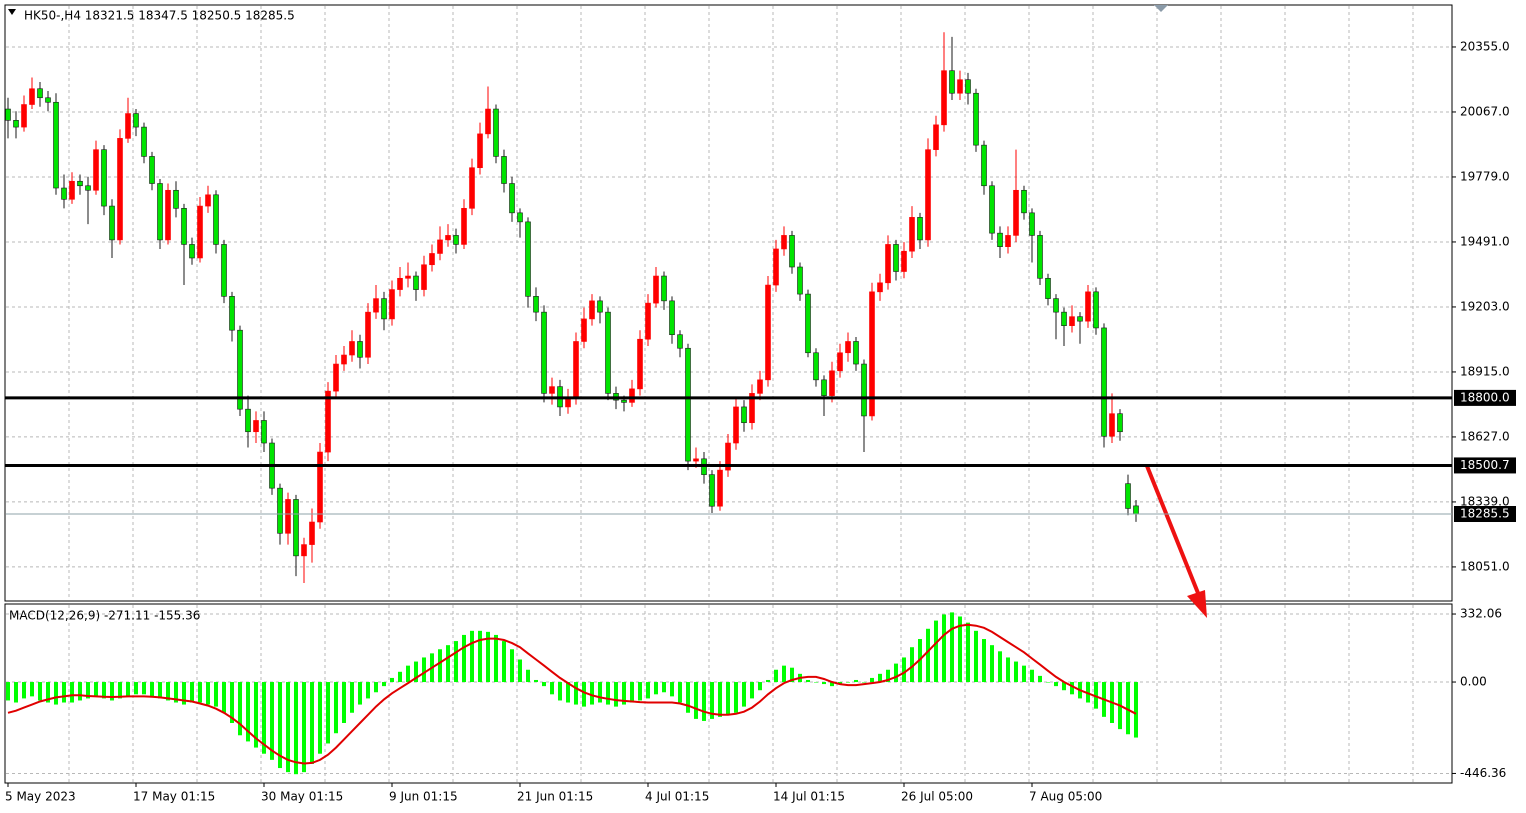  Describe the element at coordinates (572, 694) in the screenshot. I see `signal-line` at that location.